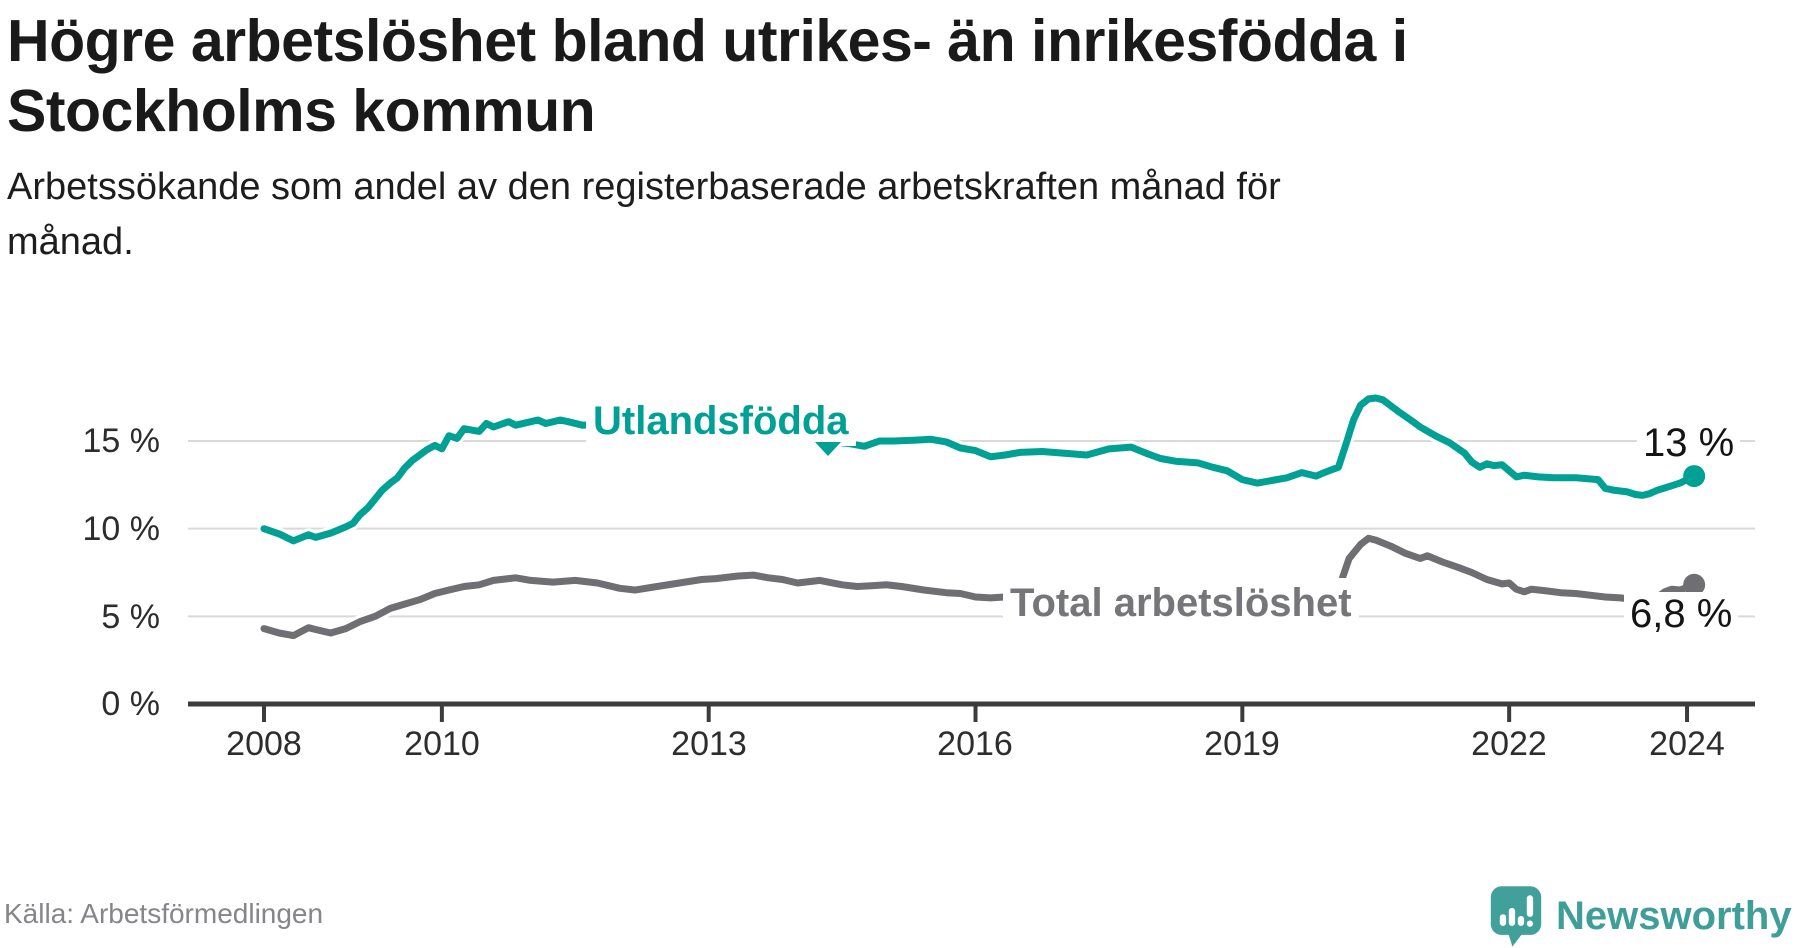 Image resolution: width=1800 pixels, height=948 pixels. I want to click on x-tick-label-2013: 2013, so click(709, 744).